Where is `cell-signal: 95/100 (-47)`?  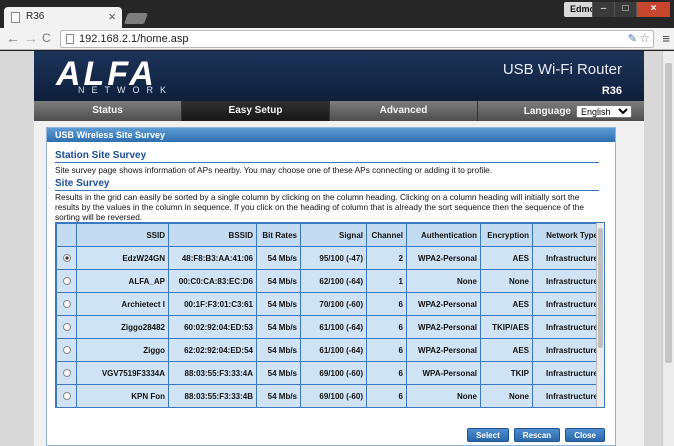
cell-signal: 95/100 (-47) is located at coordinates (333, 258).